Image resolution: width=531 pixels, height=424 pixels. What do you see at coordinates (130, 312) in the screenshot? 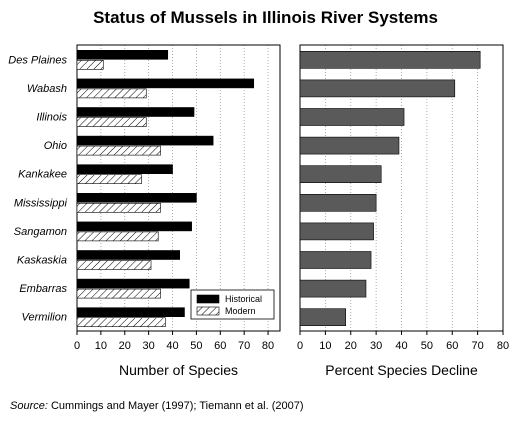
I see `bar-historical-vermilion` at bounding box center [130, 312].